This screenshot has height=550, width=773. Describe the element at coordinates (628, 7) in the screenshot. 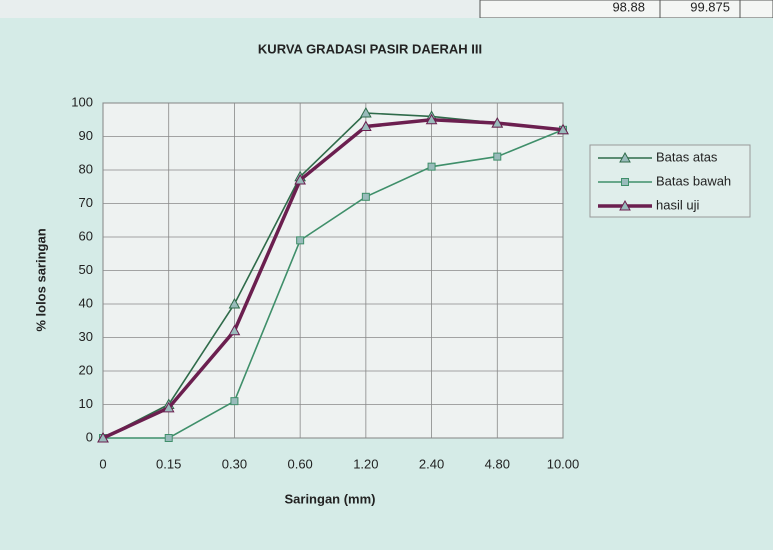

I see `cell-text: 98.88` at that location.